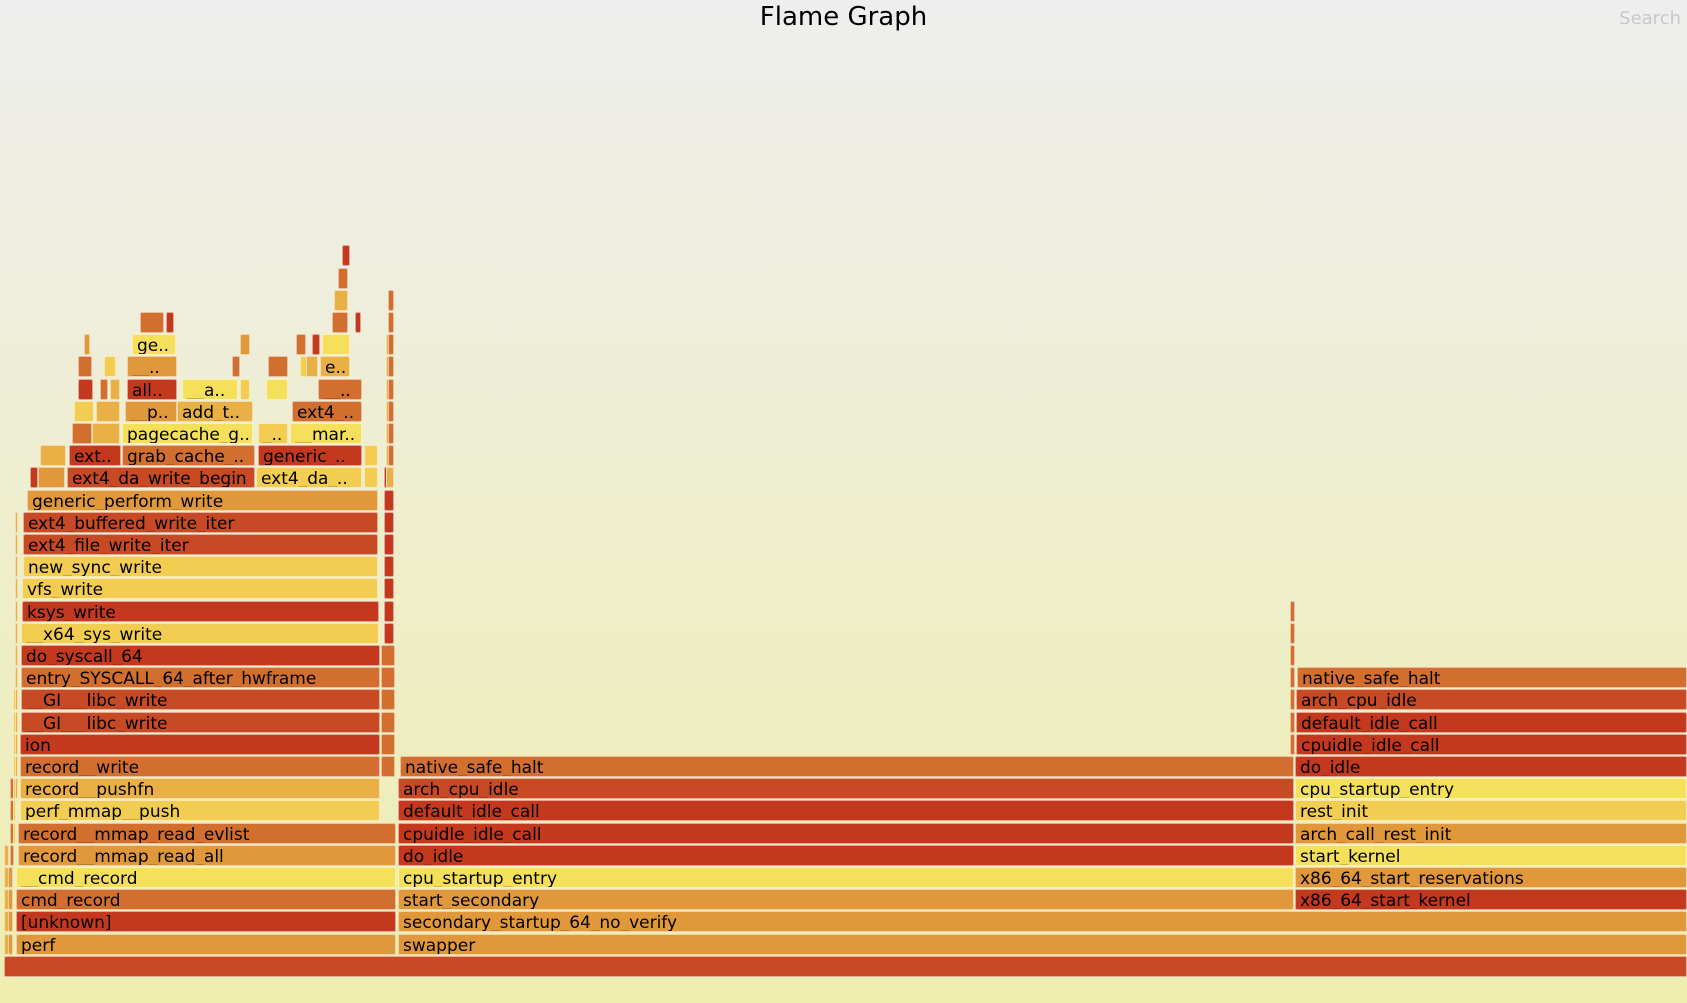 This screenshot has width=1687, height=1003. Describe the element at coordinates (200, 722) in the screenshot. I see `frame---GI---libc-write-1: __GI___libc_write` at that location.